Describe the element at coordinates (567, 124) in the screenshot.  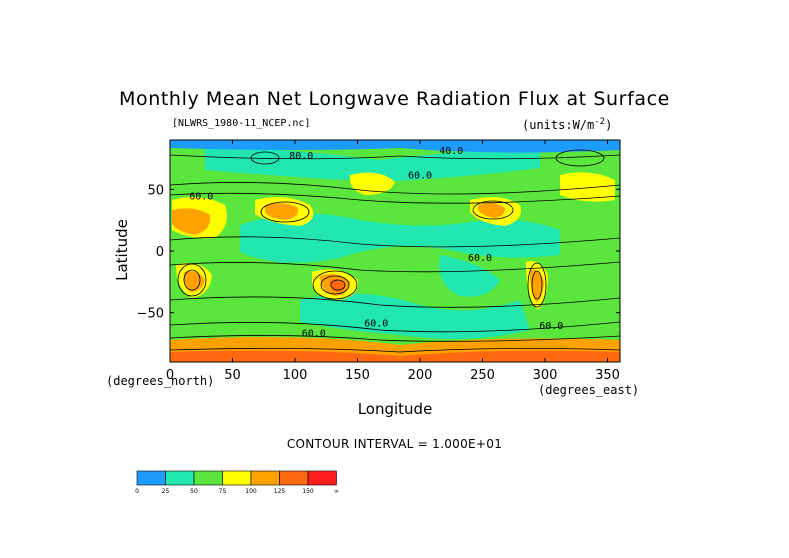
I see `units-label: (units:W/m-2)` at that location.